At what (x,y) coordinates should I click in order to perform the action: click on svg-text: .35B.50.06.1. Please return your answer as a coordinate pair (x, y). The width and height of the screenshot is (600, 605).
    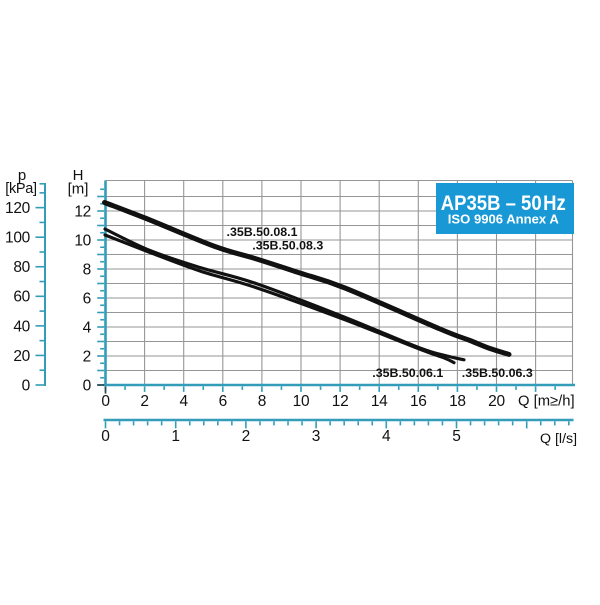
    Looking at the image, I should click on (407, 373).